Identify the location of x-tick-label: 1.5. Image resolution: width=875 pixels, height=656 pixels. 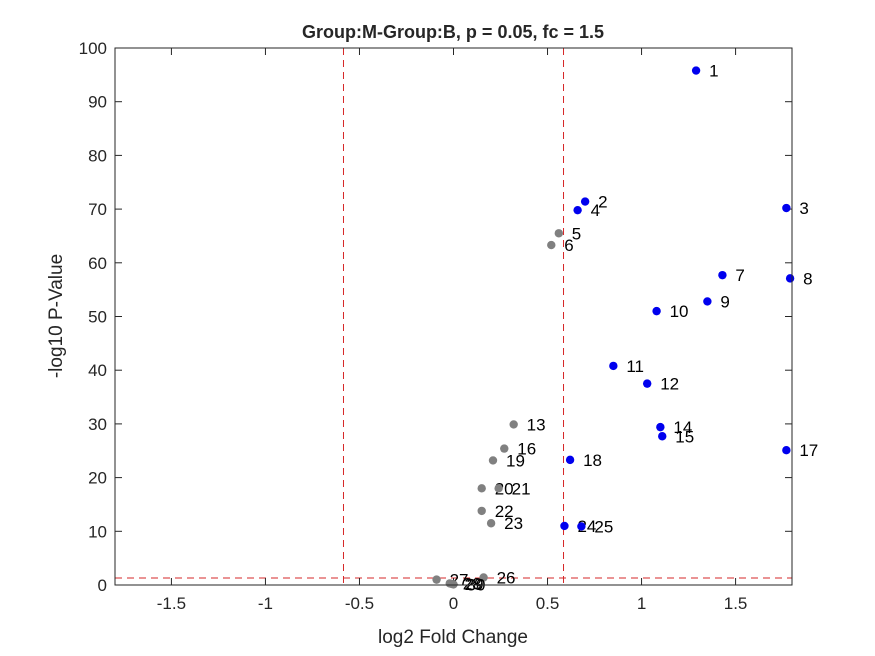
(736, 603).